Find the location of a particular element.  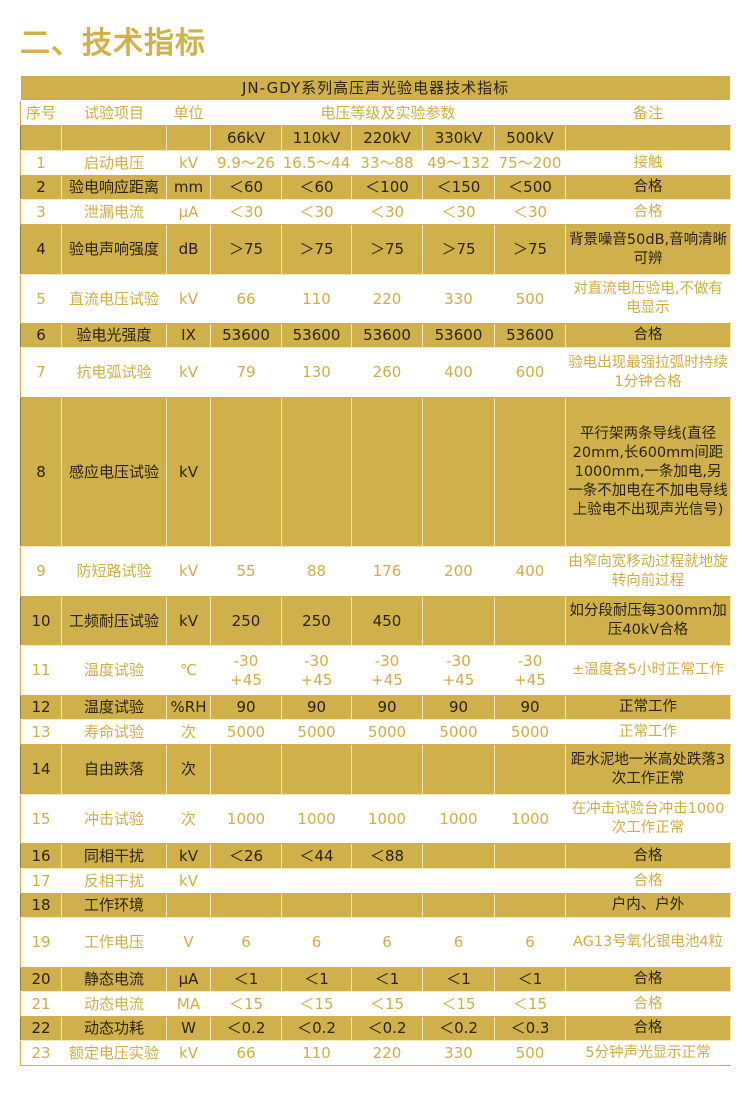

table-row: 19 工作电压 V 6 6 6 6 6 AG13号氧化银电池4粒 is located at coordinates (376, 942).